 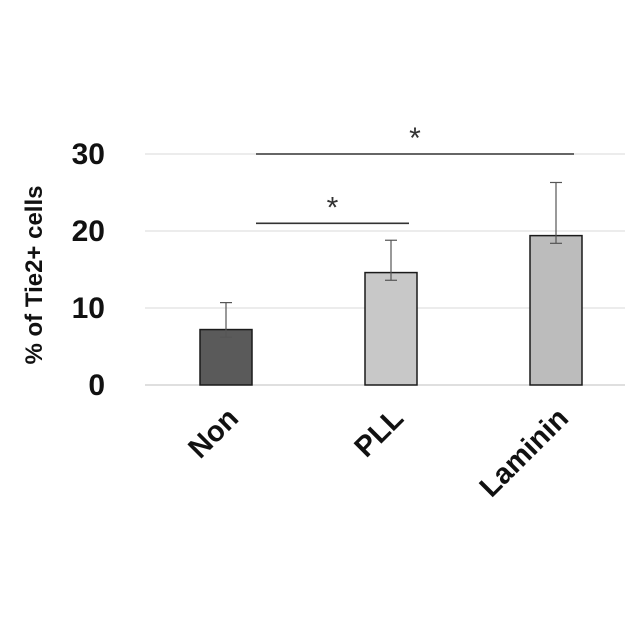 What do you see at coordinates (226, 357) in the screenshot?
I see `bar-non` at bounding box center [226, 357].